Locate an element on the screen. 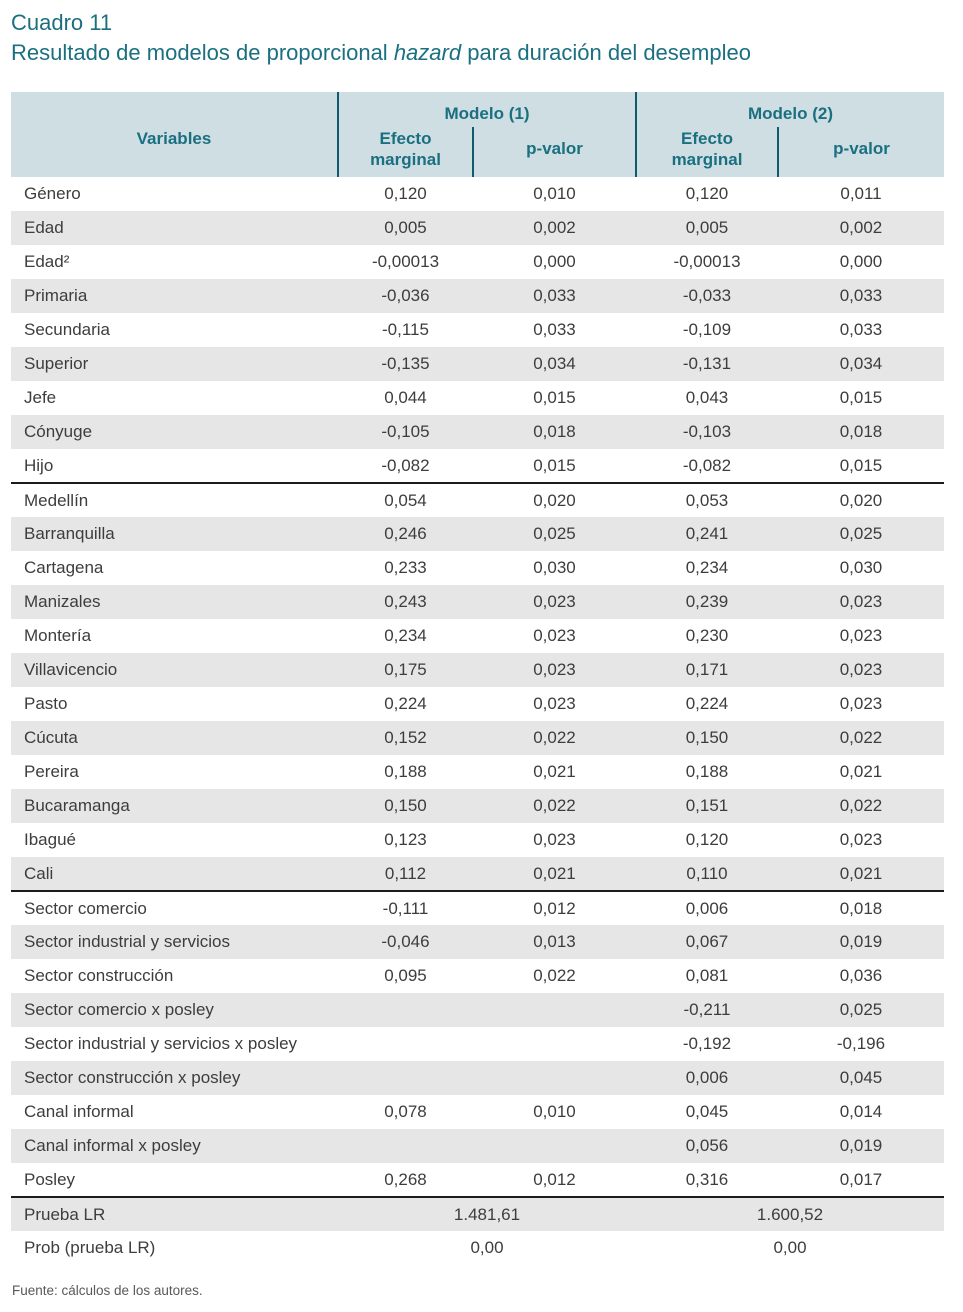 Image resolution: width=963 pixels, height=1312 pixels. cell-variable-label: Secundaria is located at coordinates (67, 329).